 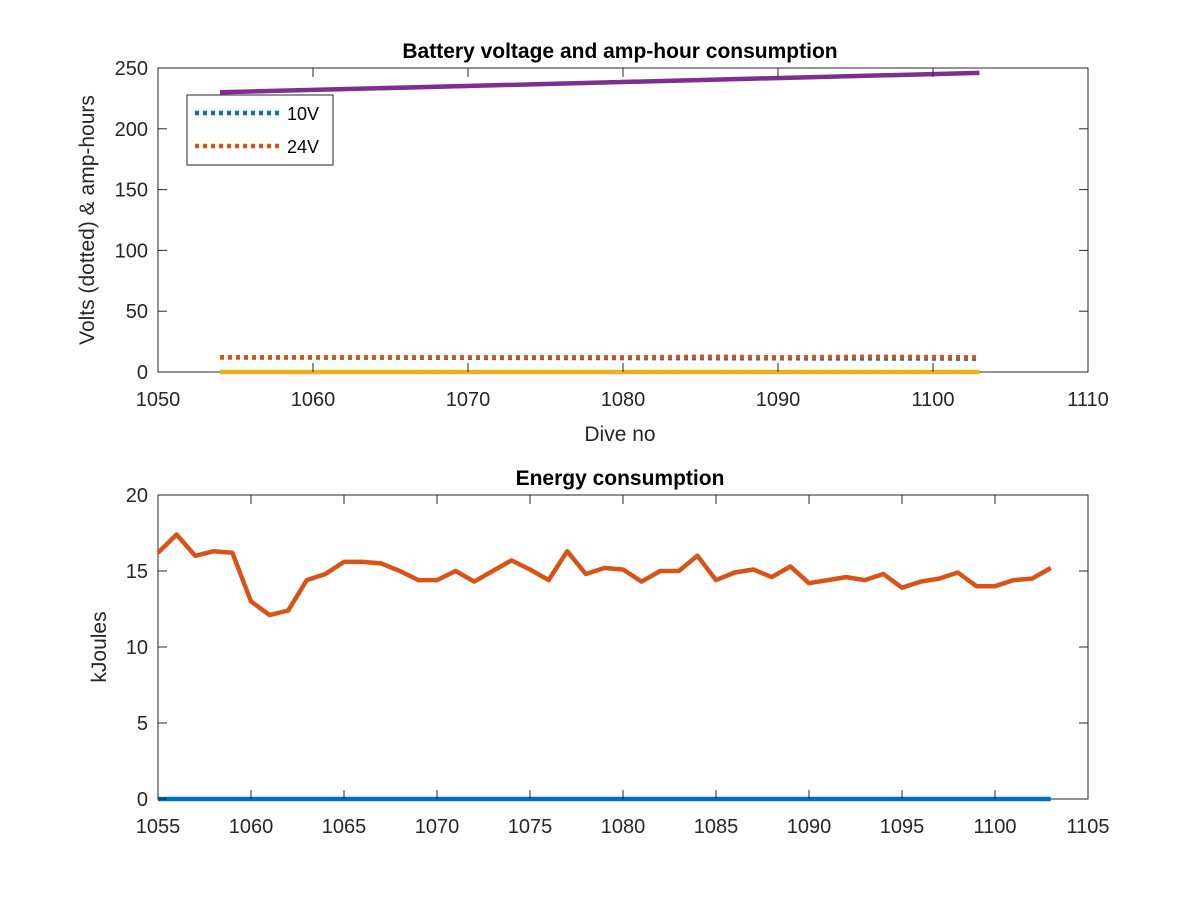 I want to click on chart-title: Battery voltage and amp-hour consumption, so click(x=619, y=51).